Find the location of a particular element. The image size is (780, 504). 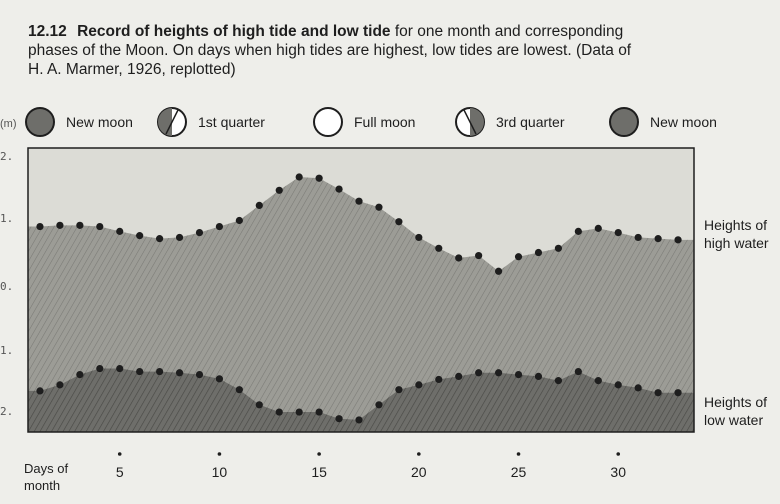

first-quarter-icon is located at coordinates (172, 122).